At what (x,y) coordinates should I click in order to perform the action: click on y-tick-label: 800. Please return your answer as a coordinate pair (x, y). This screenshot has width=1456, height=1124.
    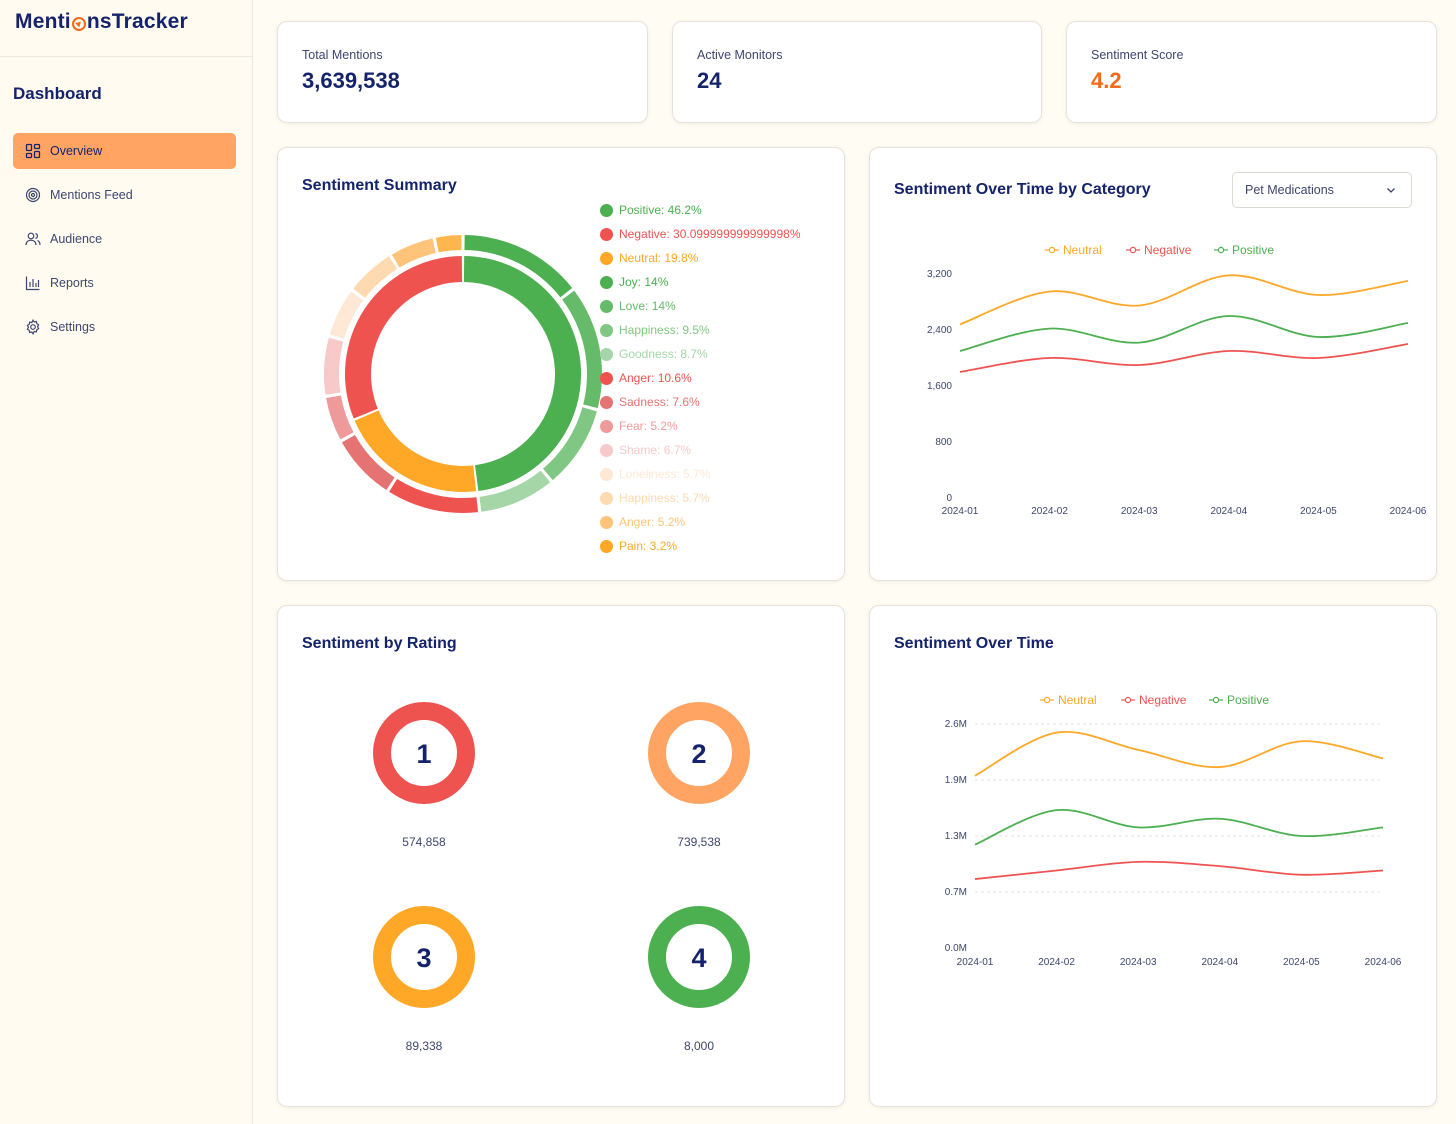
    Looking at the image, I should click on (943, 442).